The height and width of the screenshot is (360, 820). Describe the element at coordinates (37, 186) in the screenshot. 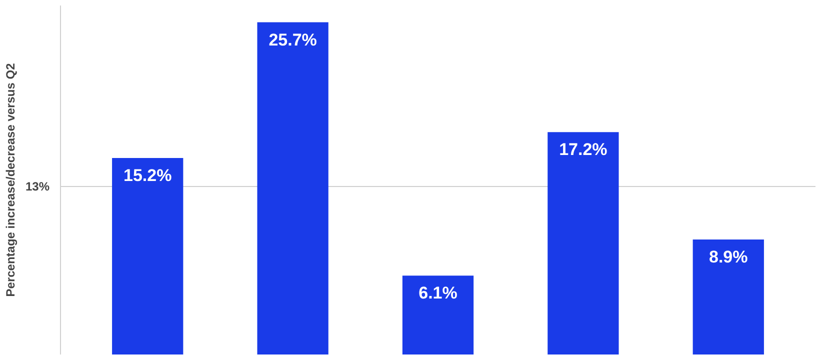

I see `y-tick-label: 13%` at that location.